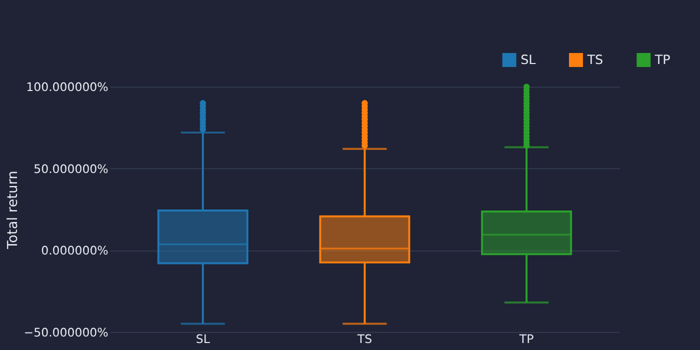  I want to click on legend-label: SL, so click(528, 60).